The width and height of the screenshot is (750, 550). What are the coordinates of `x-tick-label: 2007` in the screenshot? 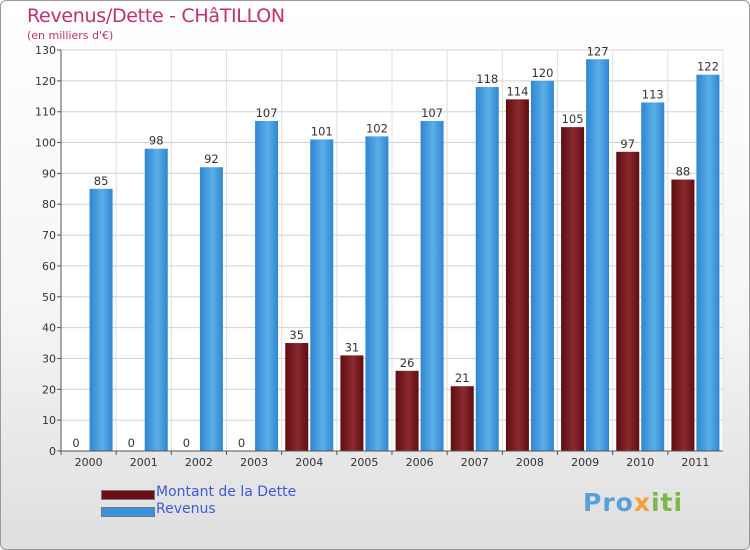 It's located at (475, 462).